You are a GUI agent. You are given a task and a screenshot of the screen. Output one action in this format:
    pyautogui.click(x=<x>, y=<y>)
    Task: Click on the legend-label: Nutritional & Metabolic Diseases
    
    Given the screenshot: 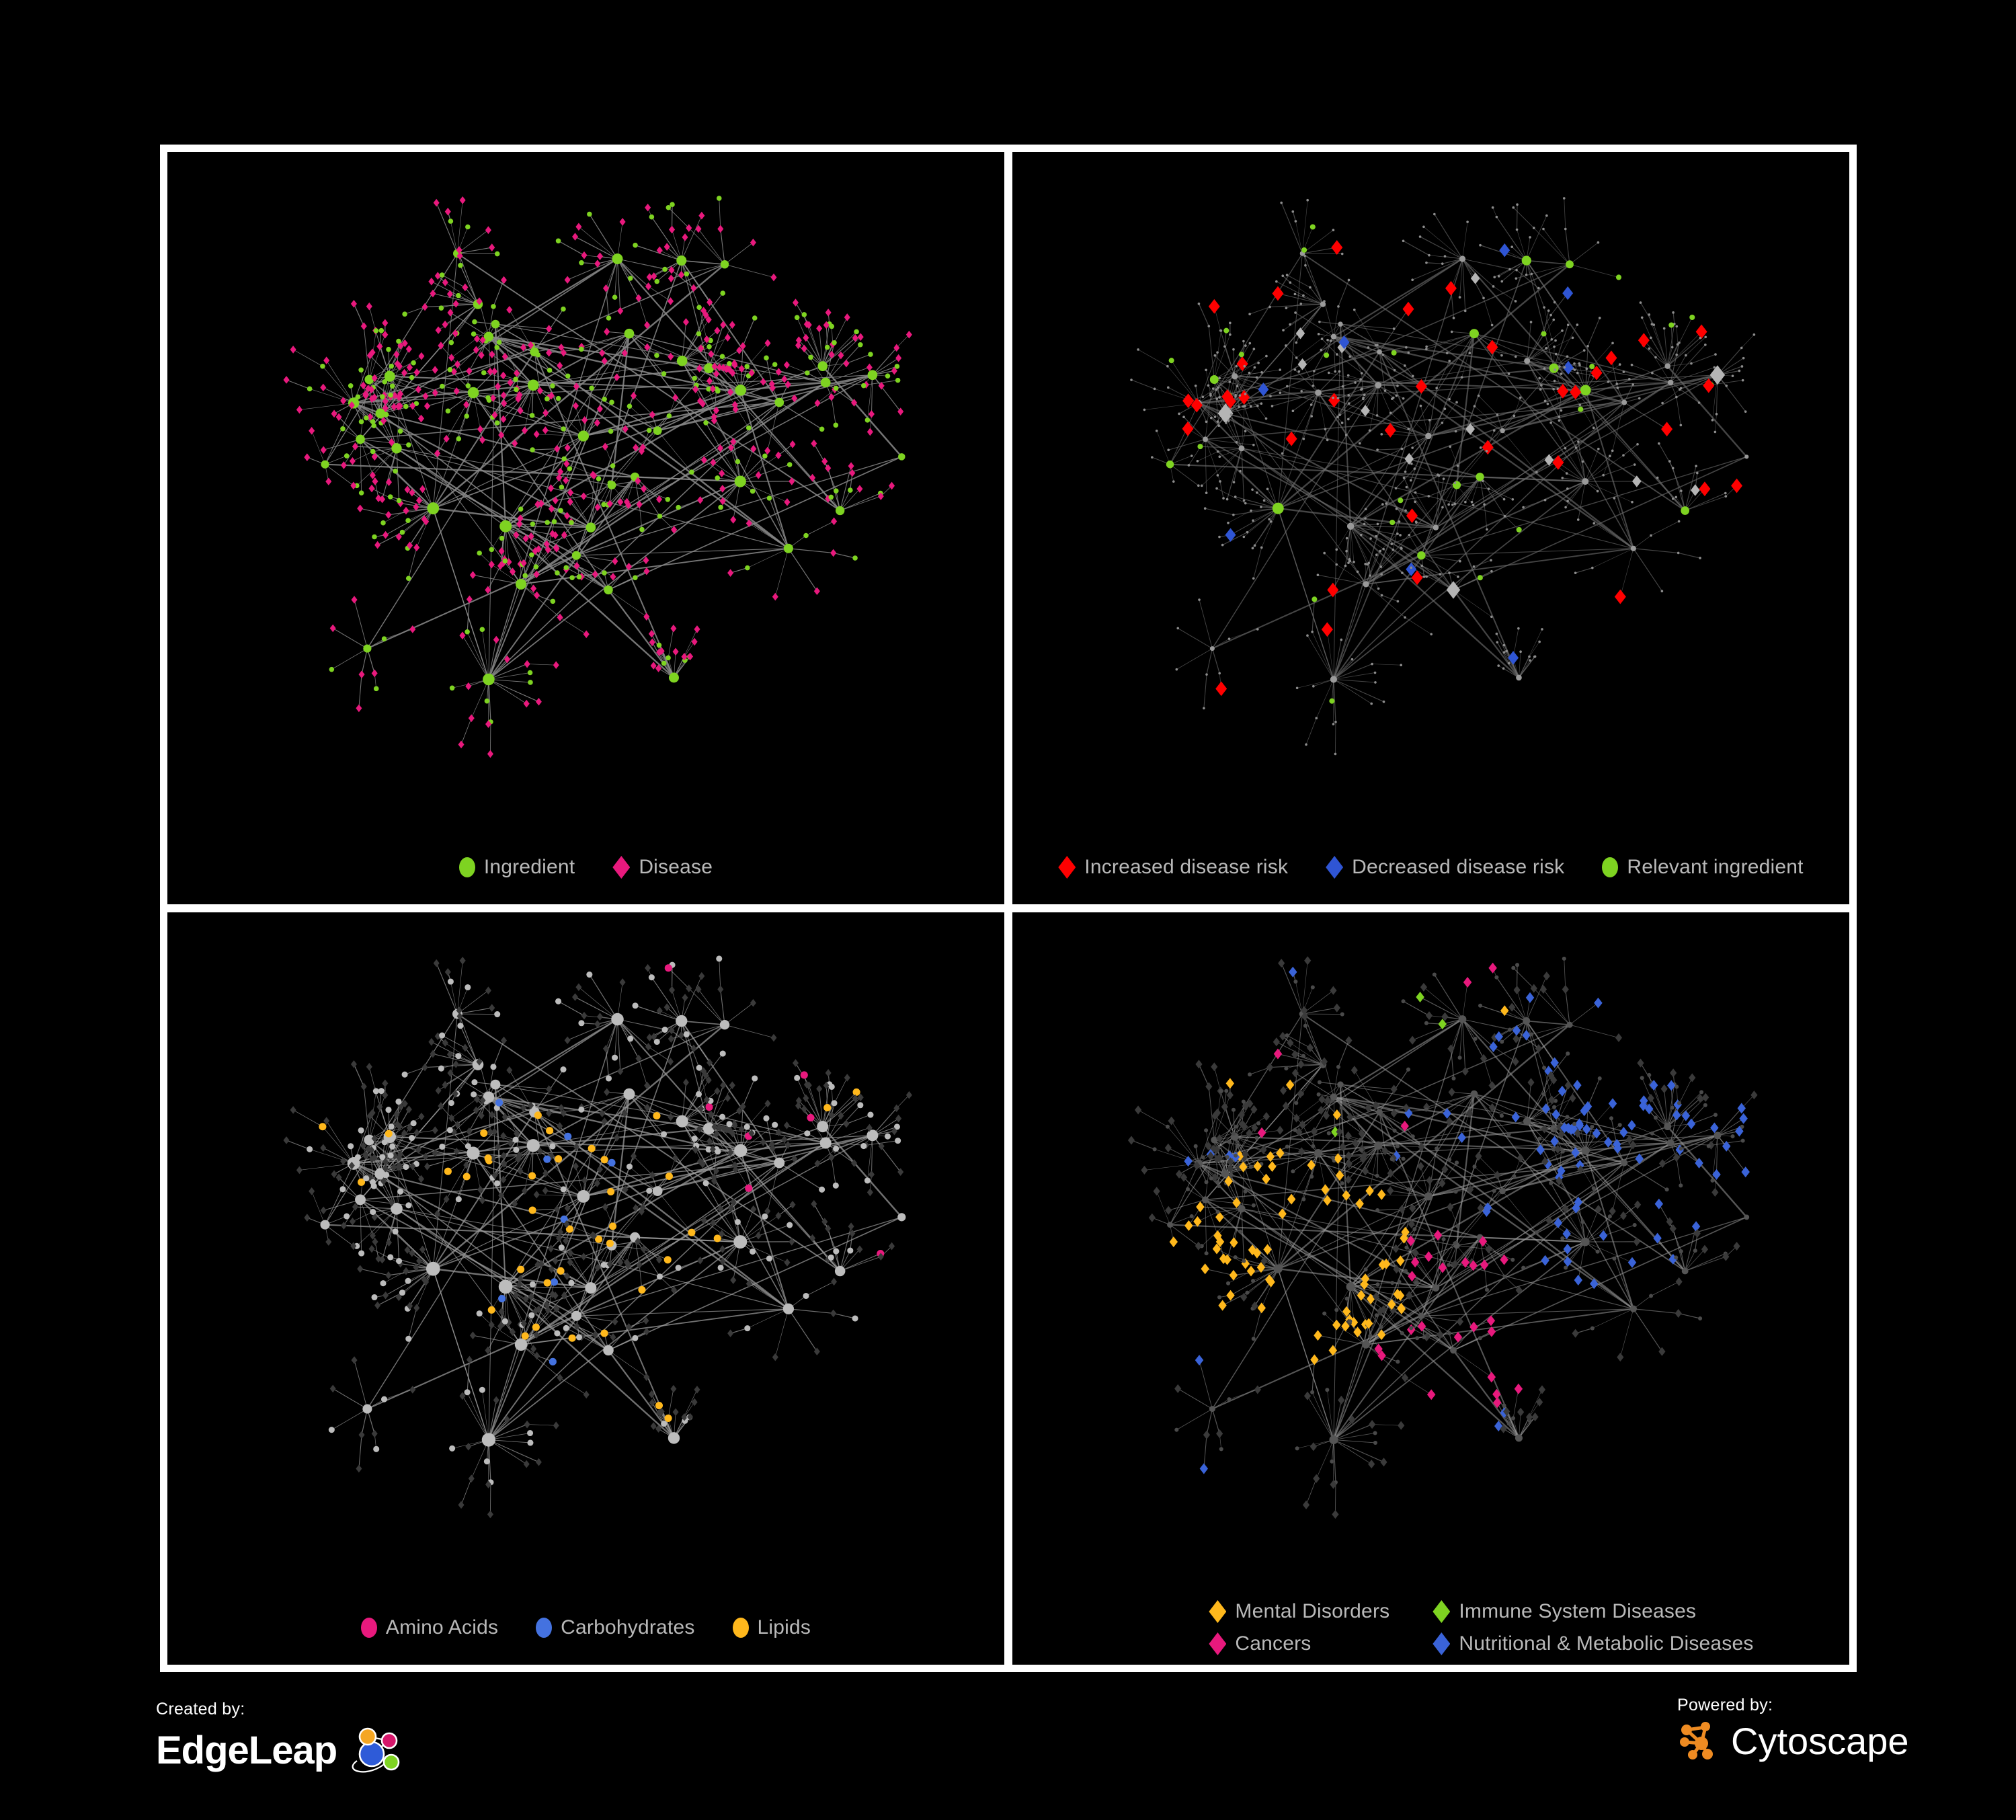 What is the action you would take?
    pyautogui.click(x=1606, y=1643)
    